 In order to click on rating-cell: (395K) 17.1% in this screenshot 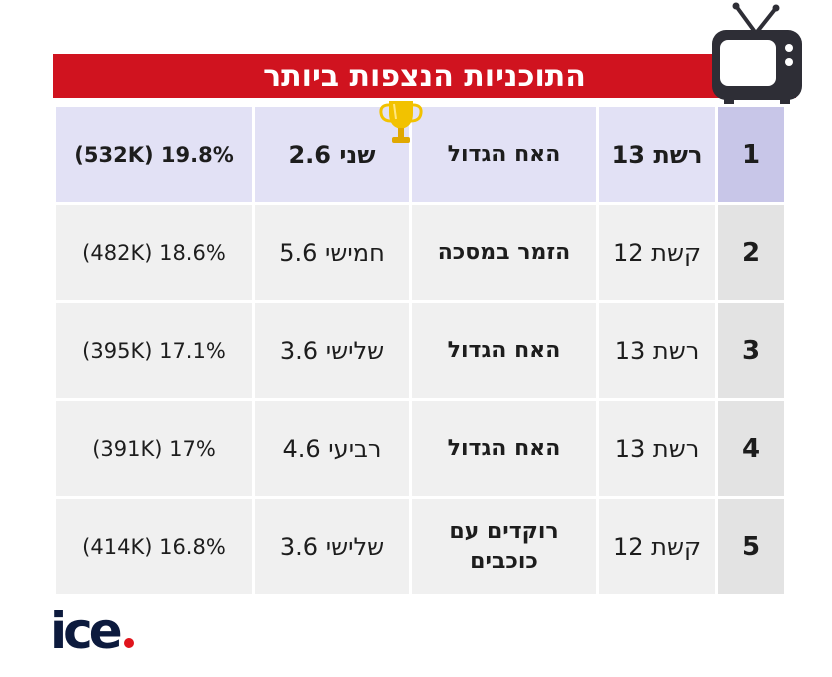, I will do `click(154, 350)`.